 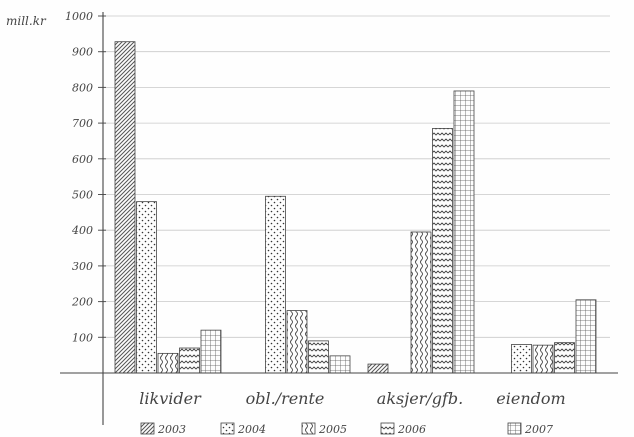 What do you see at coordinates (147, 428) in the screenshot?
I see `legend-swatch-2003` at bounding box center [147, 428].